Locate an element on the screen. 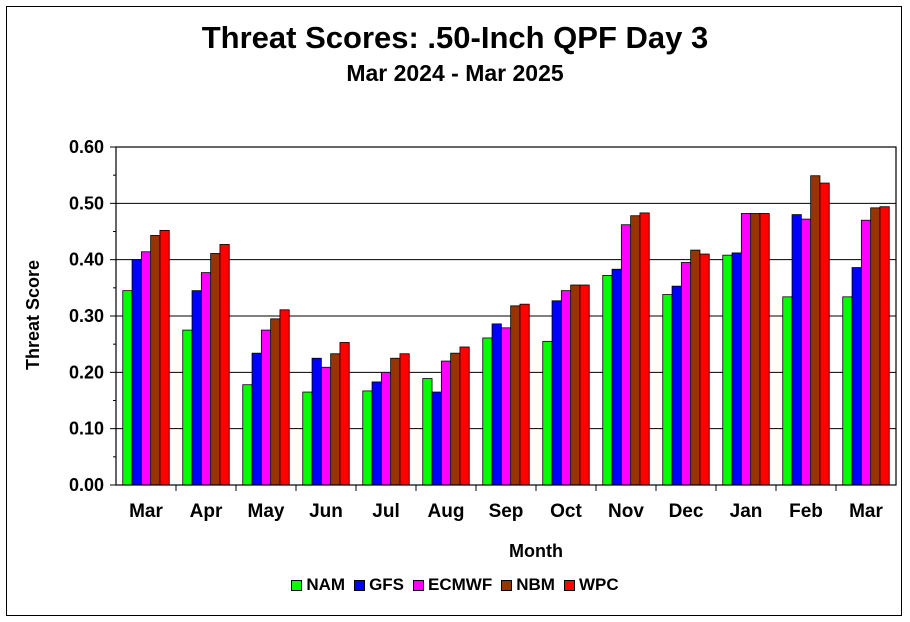 The height and width of the screenshot is (622, 910). bar-nam-sep is located at coordinates (487, 411).